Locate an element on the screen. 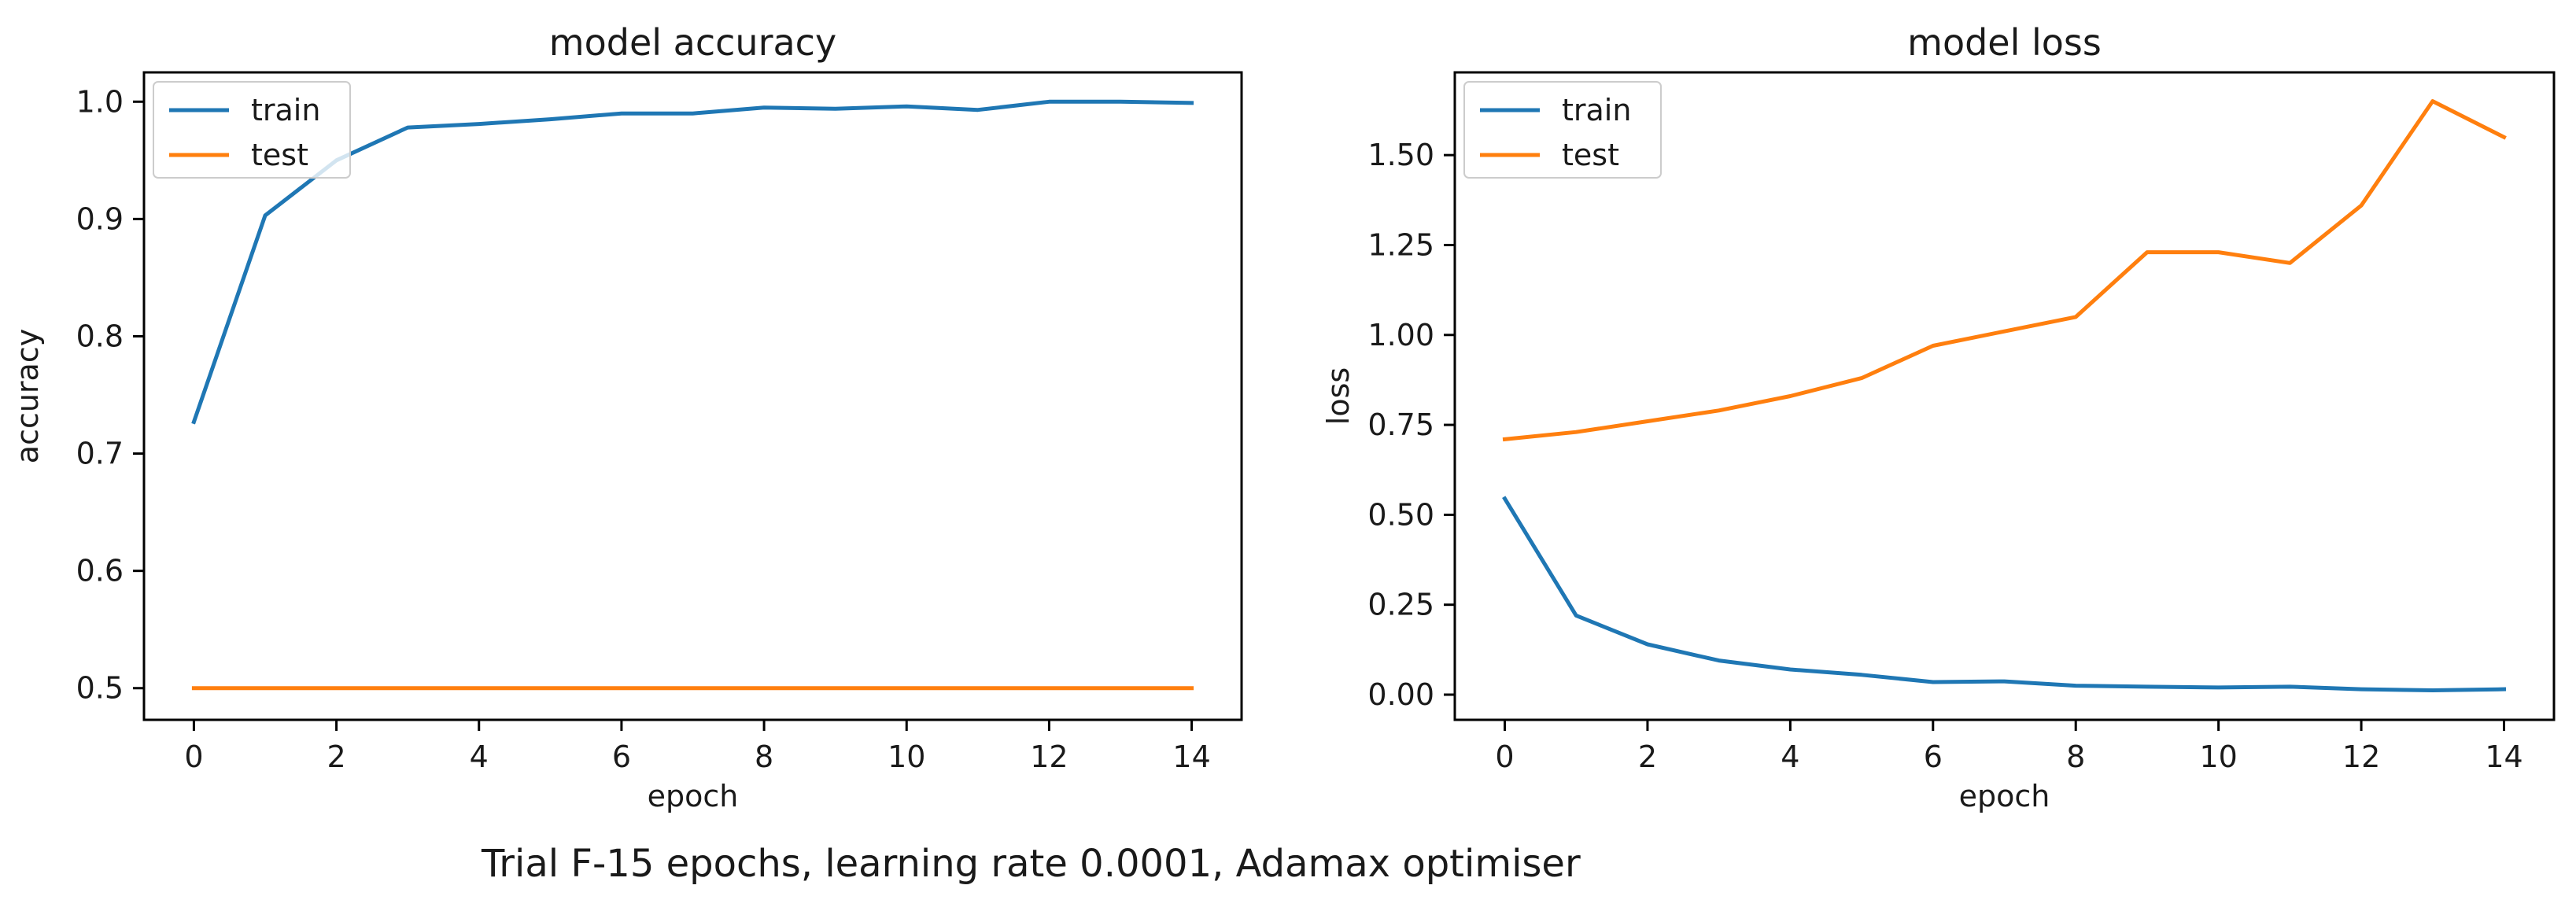 This screenshot has height=911, width=2576. accuracy-x-tick-label: 4 is located at coordinates (479, 756).